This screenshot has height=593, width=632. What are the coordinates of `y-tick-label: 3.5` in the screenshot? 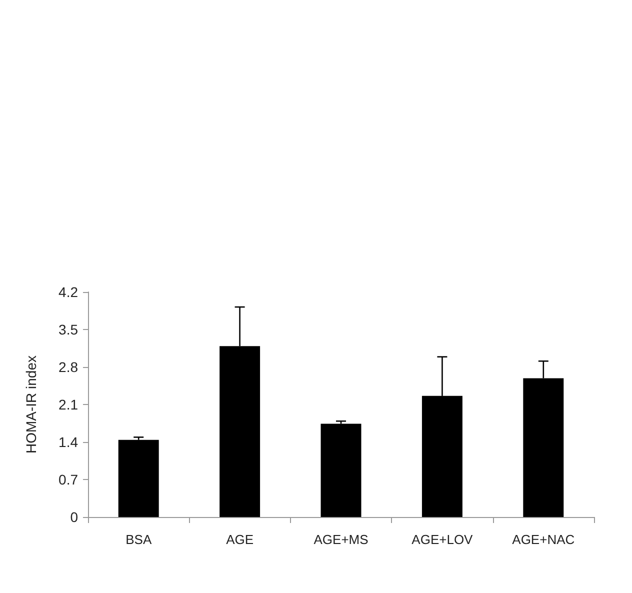 It's located at (68, 330).